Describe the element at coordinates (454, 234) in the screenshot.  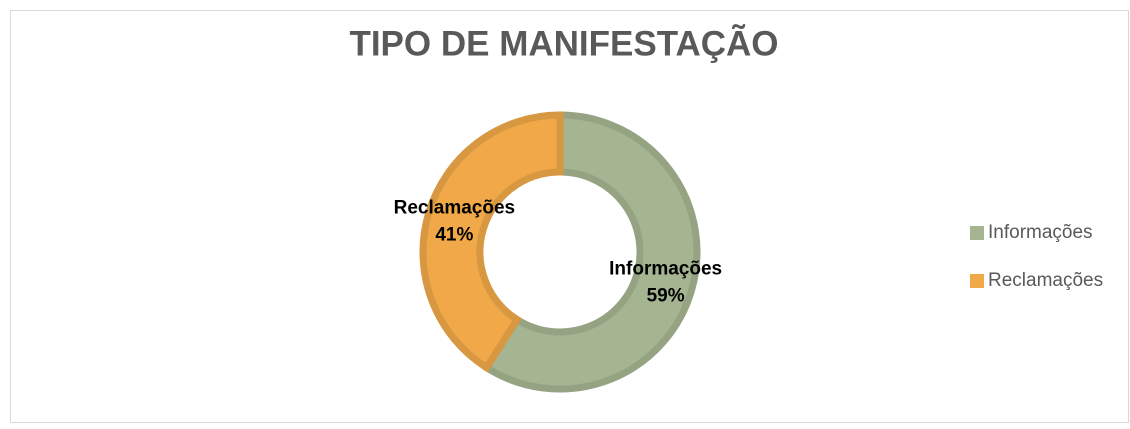
I see `data-label-value: 41%` at that location.